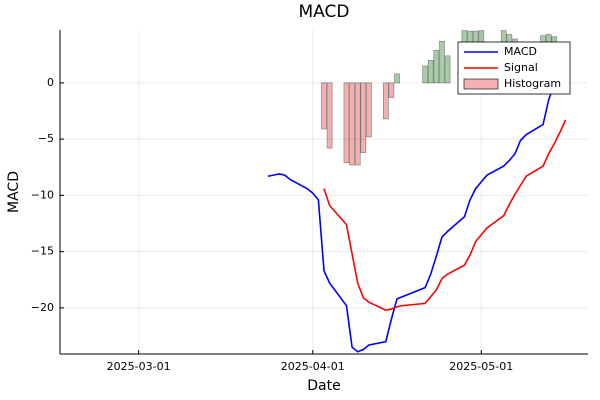  I want to click on chart-title: MACD, so click(324, 12).